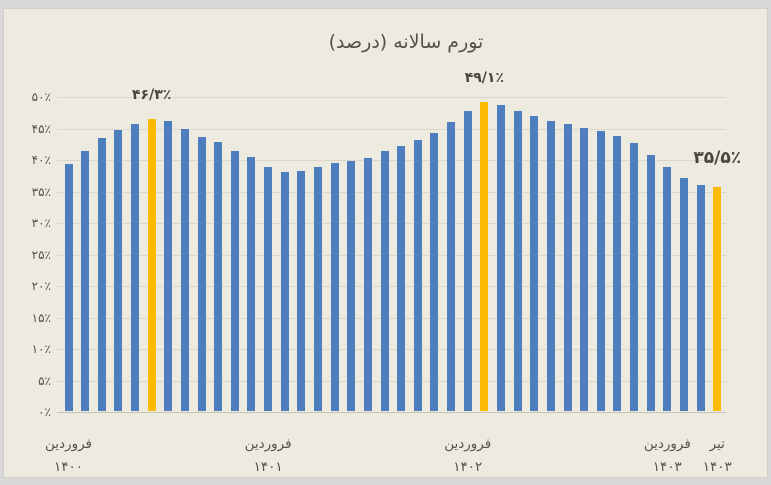 This screenshot has width=771, height=485. What do you see at coordinates (69, 456) in the screenshot?
I see `x-tick-label: فروردین ۱۴۰۰` at bounding box center [69, 456].